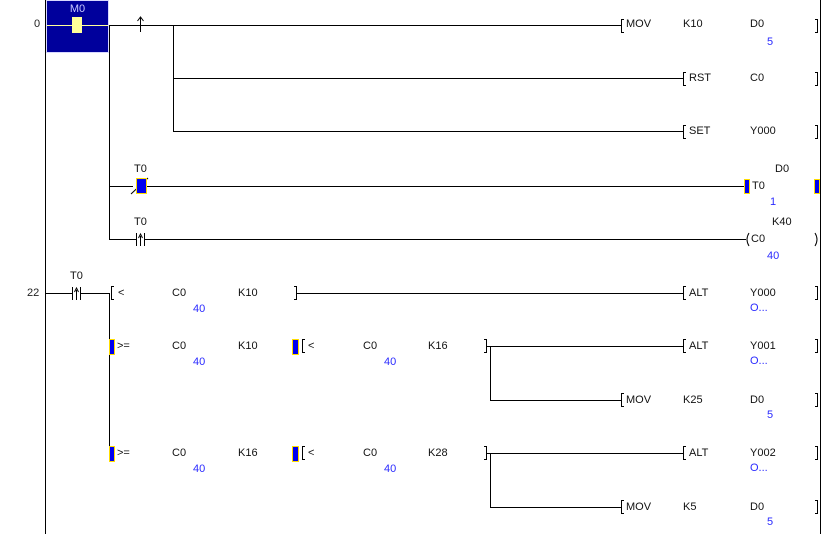 This screenshot has width=837, height=534. Describe the element at coordinates (690, 507) in the screenshot. I see `mov-src: K5` at that location.